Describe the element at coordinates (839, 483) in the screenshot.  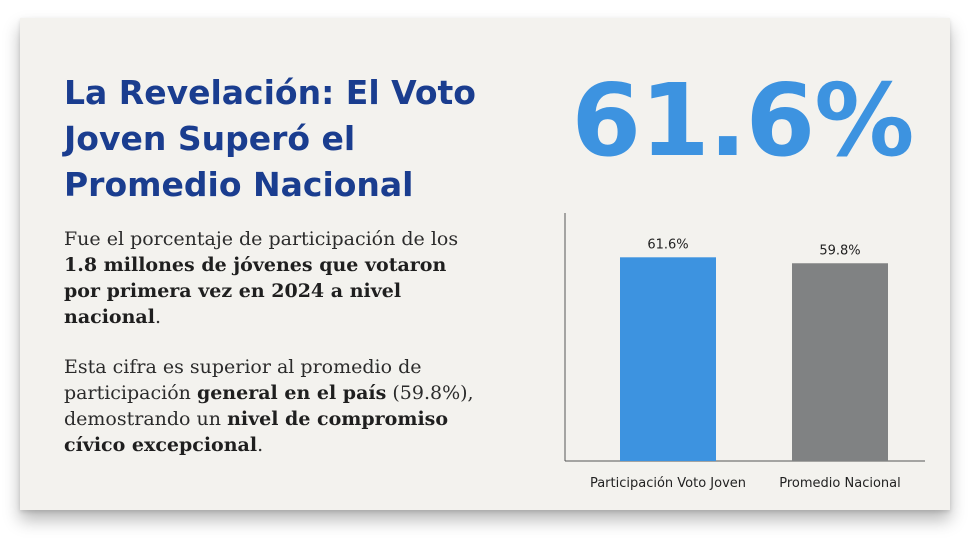
I see `category-label: Promedio Nacional` at that location.